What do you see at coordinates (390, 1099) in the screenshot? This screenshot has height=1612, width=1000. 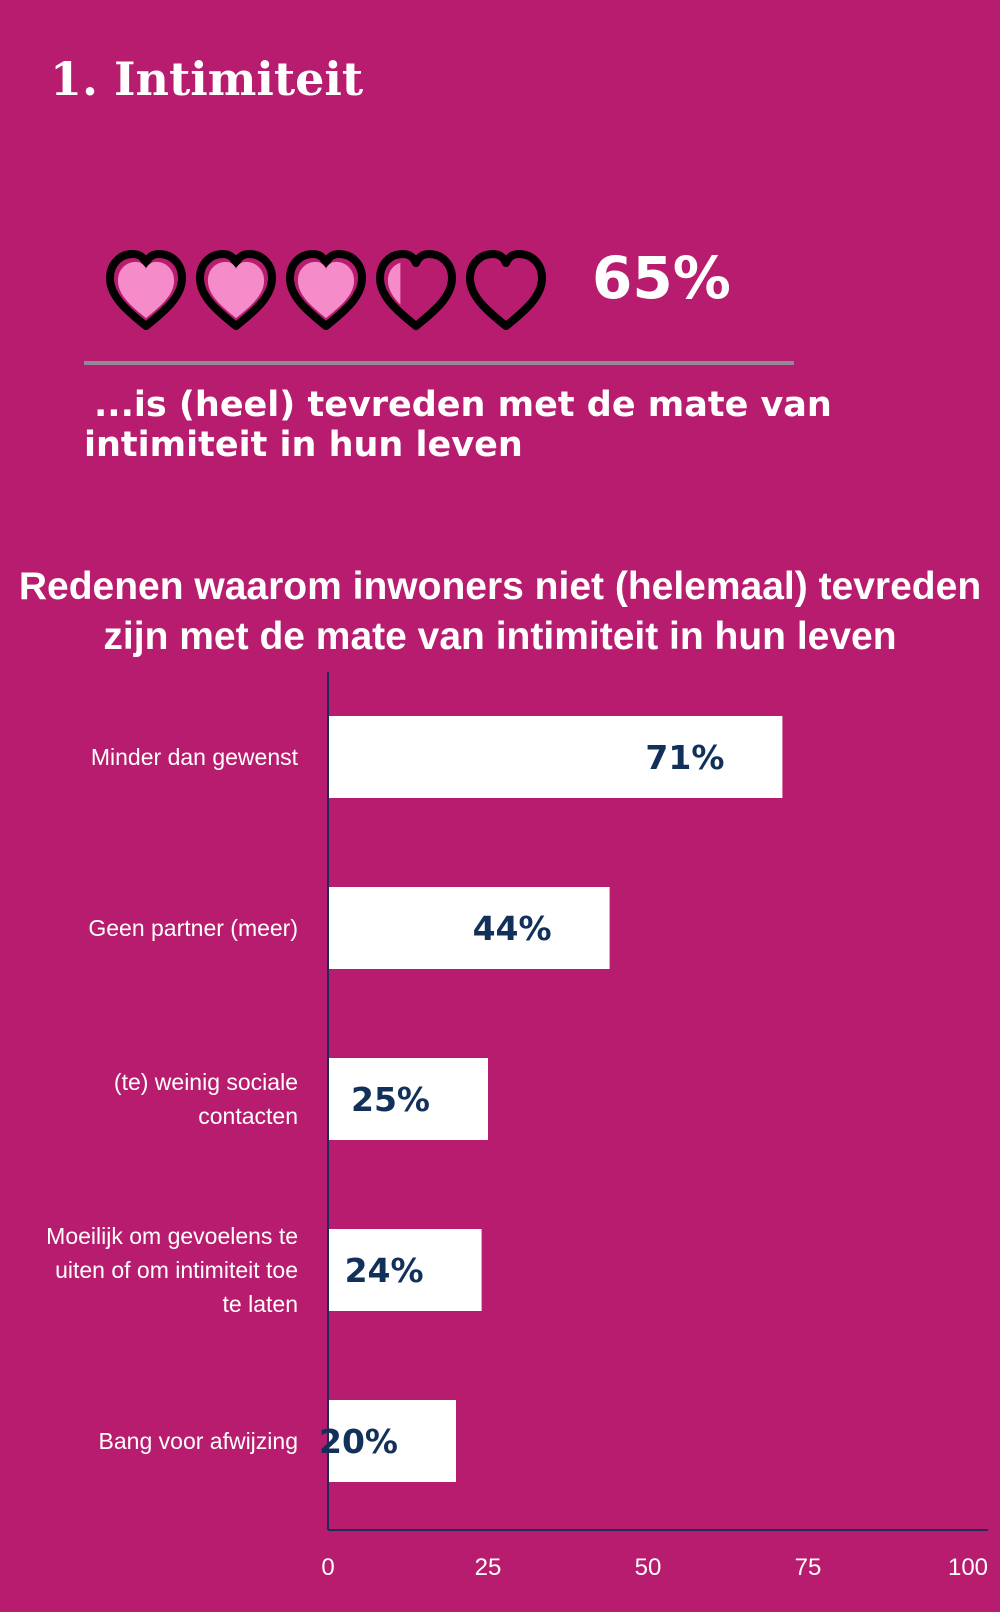 I see `bar-value-label: 25%` at bounding box center [390, 1099].